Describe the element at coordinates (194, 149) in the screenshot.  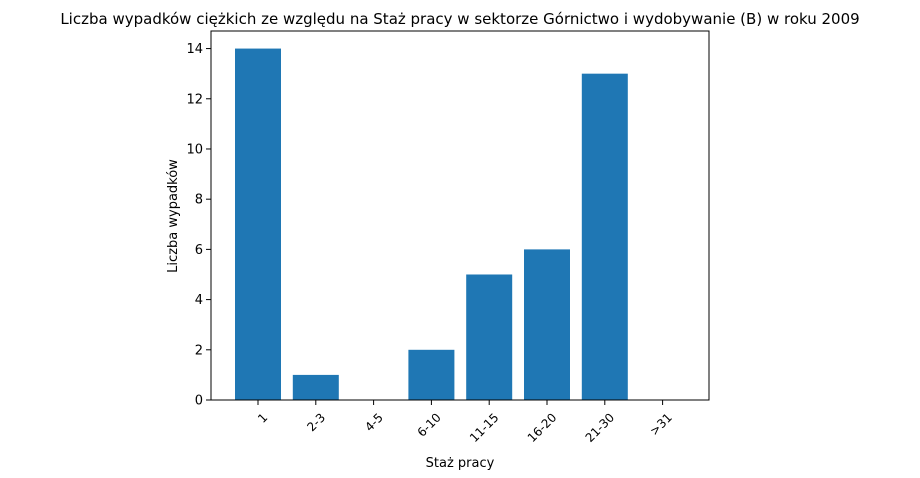
I see `y-tick-label: 10` at that location.